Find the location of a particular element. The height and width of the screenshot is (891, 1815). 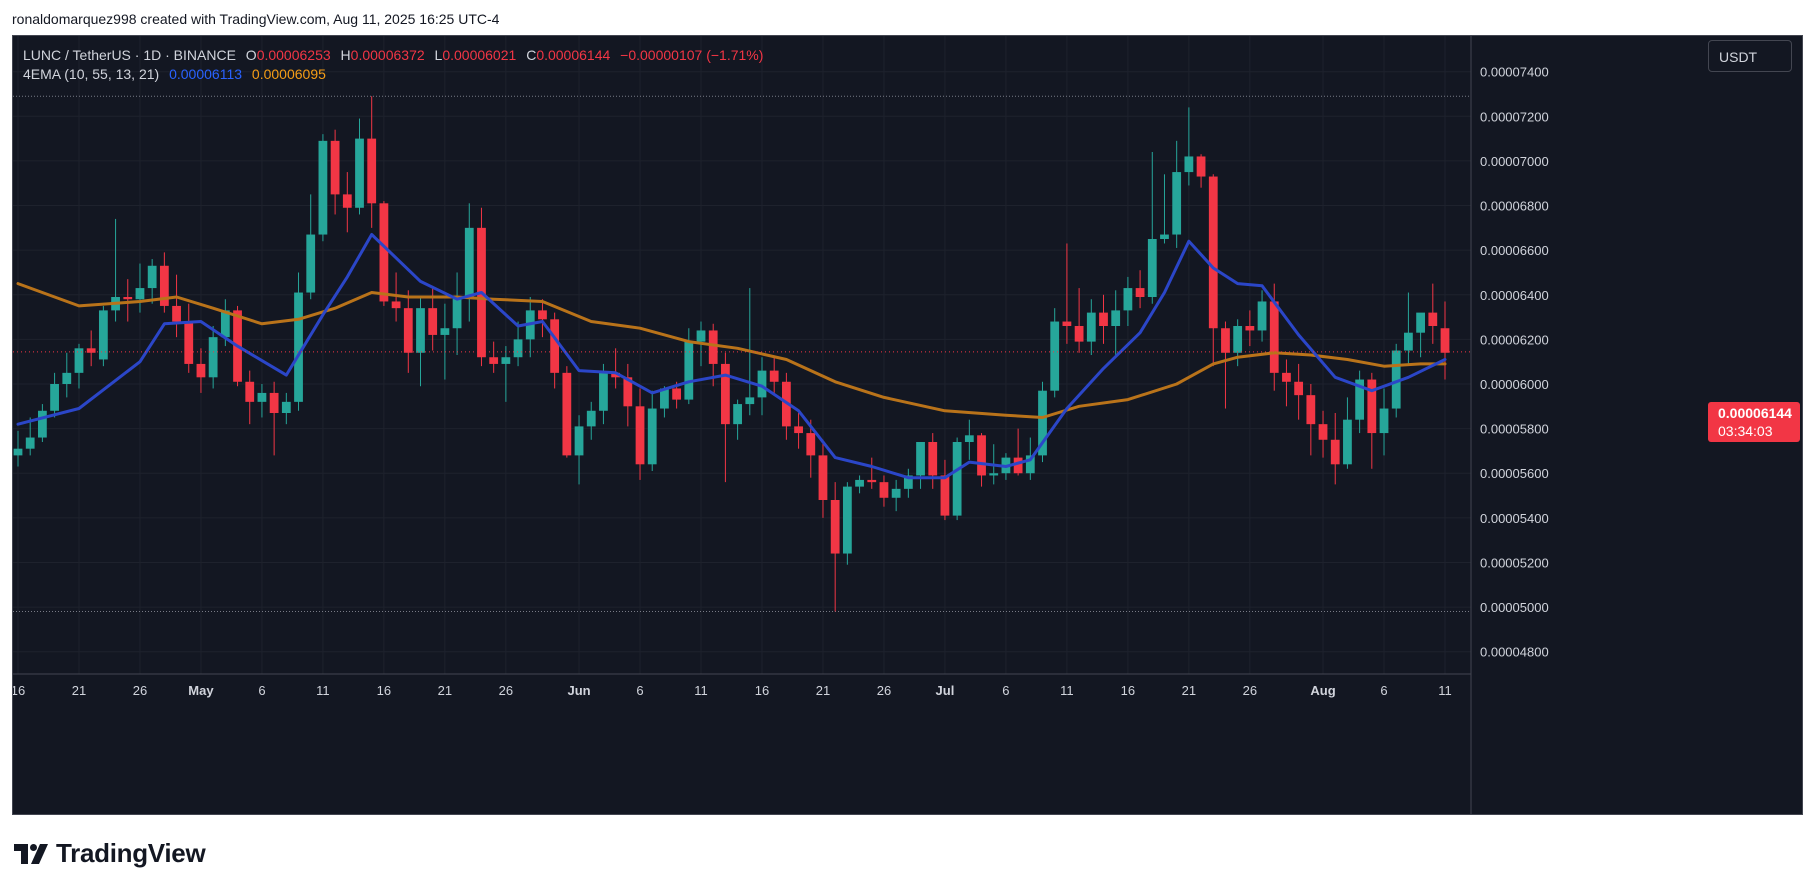

x-tick-label: Aug is located at coordinates (1322, 690).